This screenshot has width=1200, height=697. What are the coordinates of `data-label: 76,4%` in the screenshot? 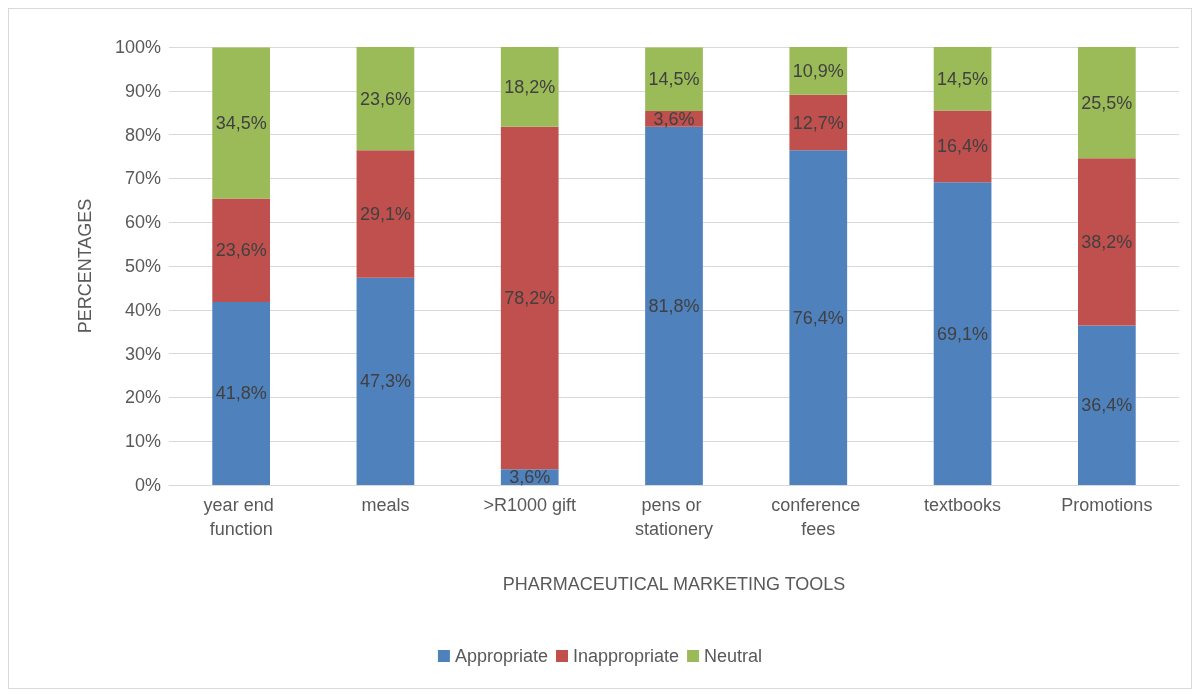 It's located at (818, 317).